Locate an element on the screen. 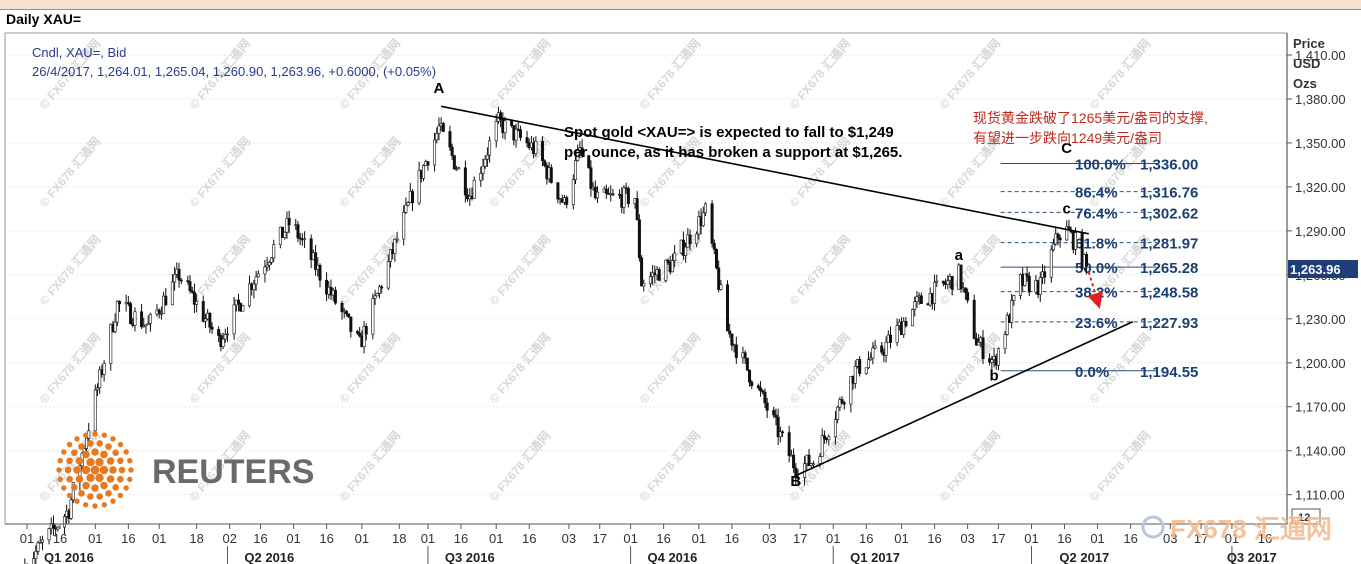  wave-label: c is located at coordinates (1067, 208).